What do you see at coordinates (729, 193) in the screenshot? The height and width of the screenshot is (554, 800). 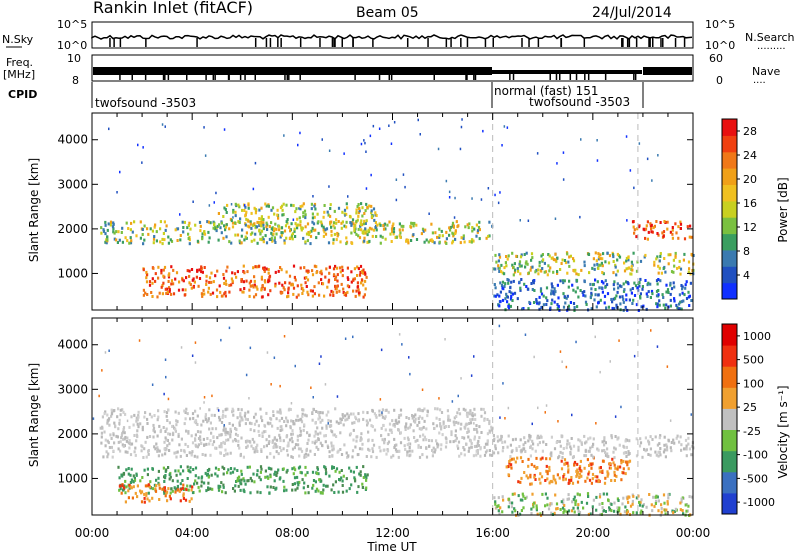 I see `colorbar-swatch` at bounding box center [729, 193].